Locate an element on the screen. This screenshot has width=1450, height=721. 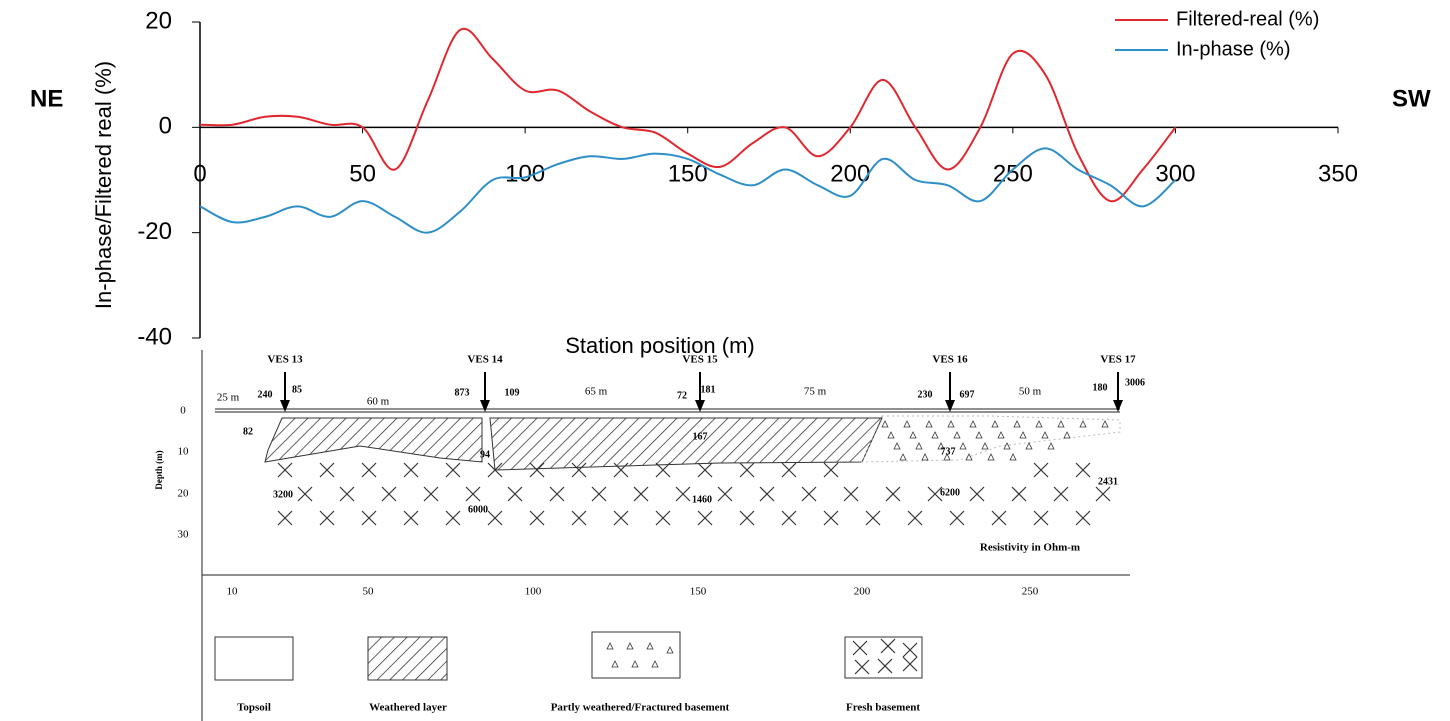
resistivity-label: 180 is located at coordinates (1100, 387).